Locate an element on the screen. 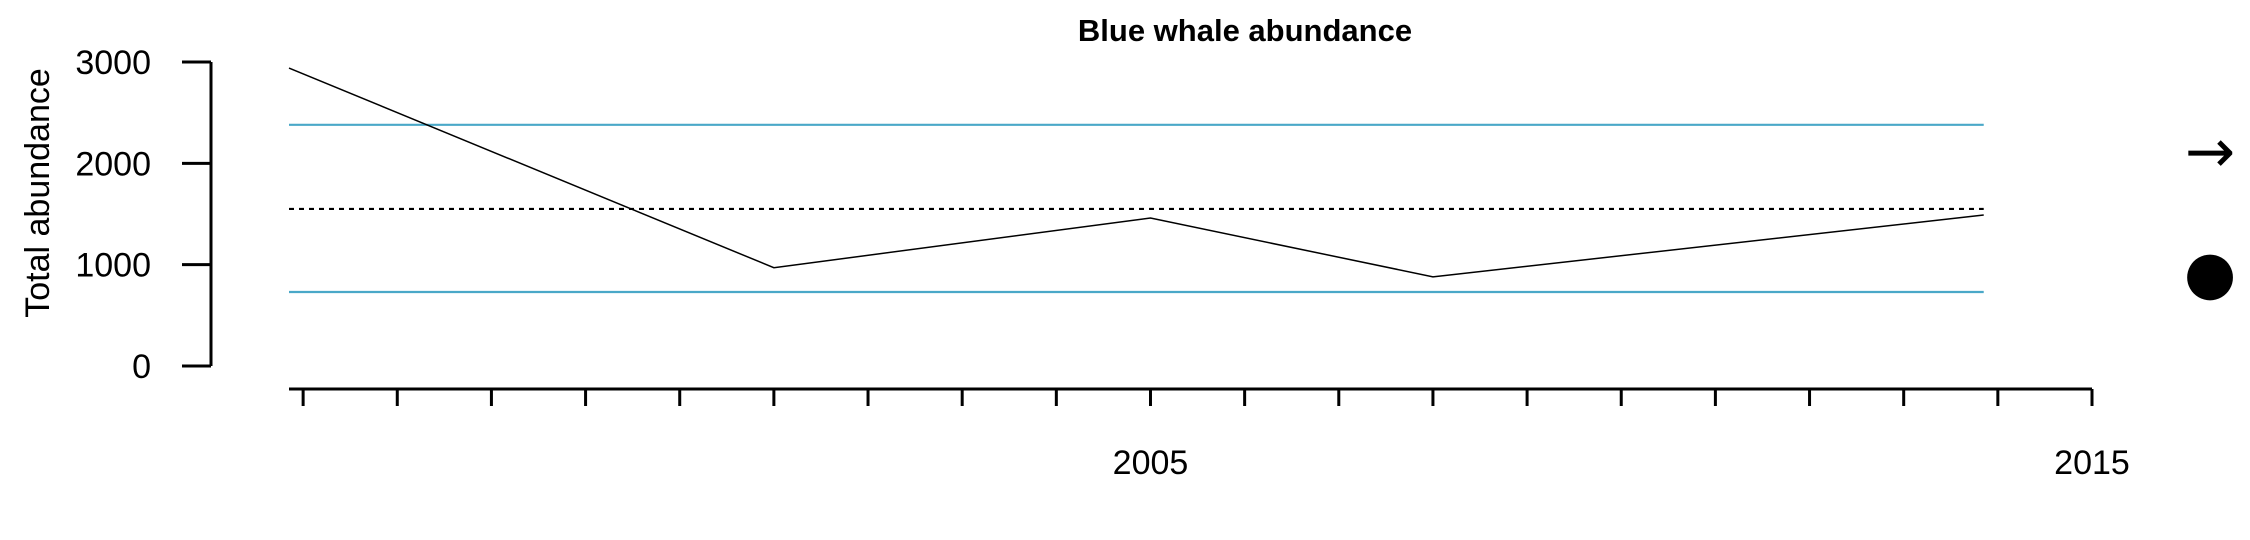 This screenshot has width=2250, height=540. y-tick-label-3000: 3000 is located at coordinates (113, 63).